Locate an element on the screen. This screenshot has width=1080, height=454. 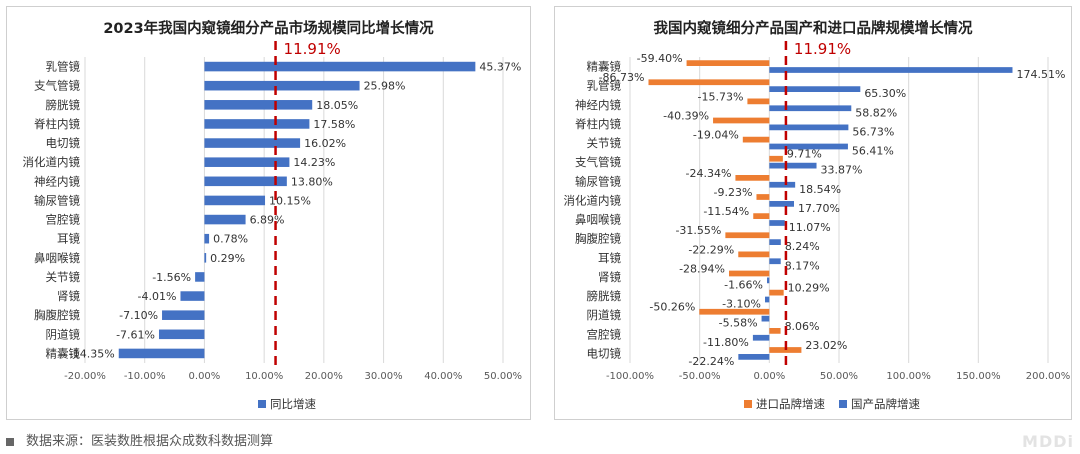
right-data-label: -22.24% is located at coordinates (711, 361).